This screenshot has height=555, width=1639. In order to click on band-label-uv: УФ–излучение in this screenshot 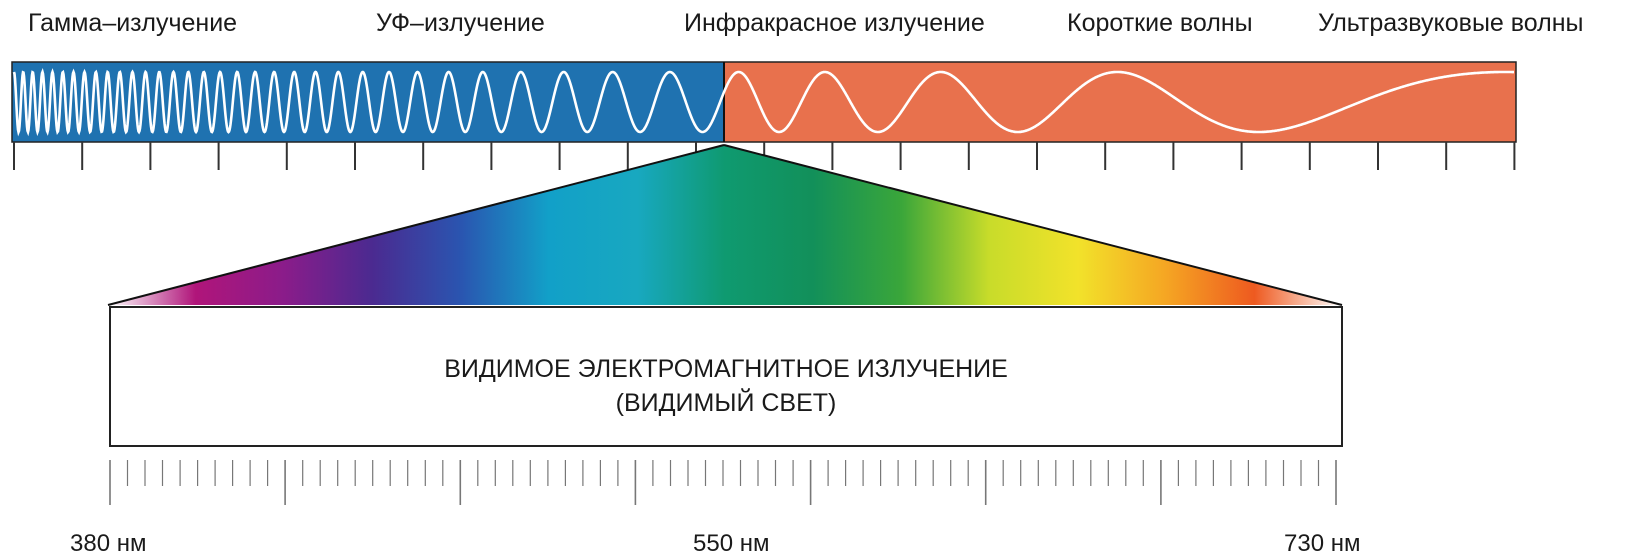, I will do `click(460, 23)`.